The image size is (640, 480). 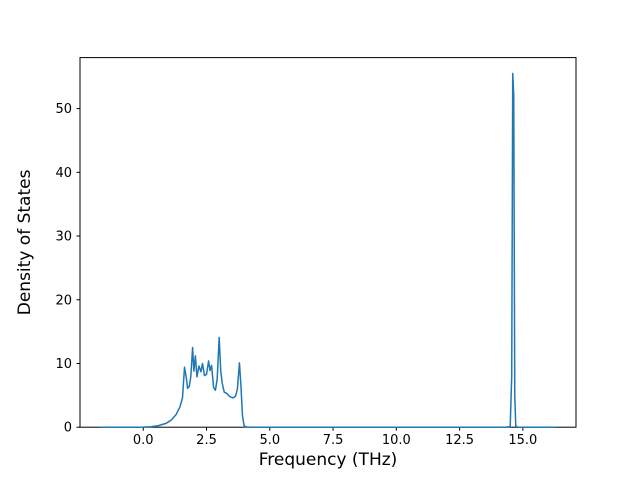 I want to click on y-axis-label: Density of States, so click(x=25, y=242).